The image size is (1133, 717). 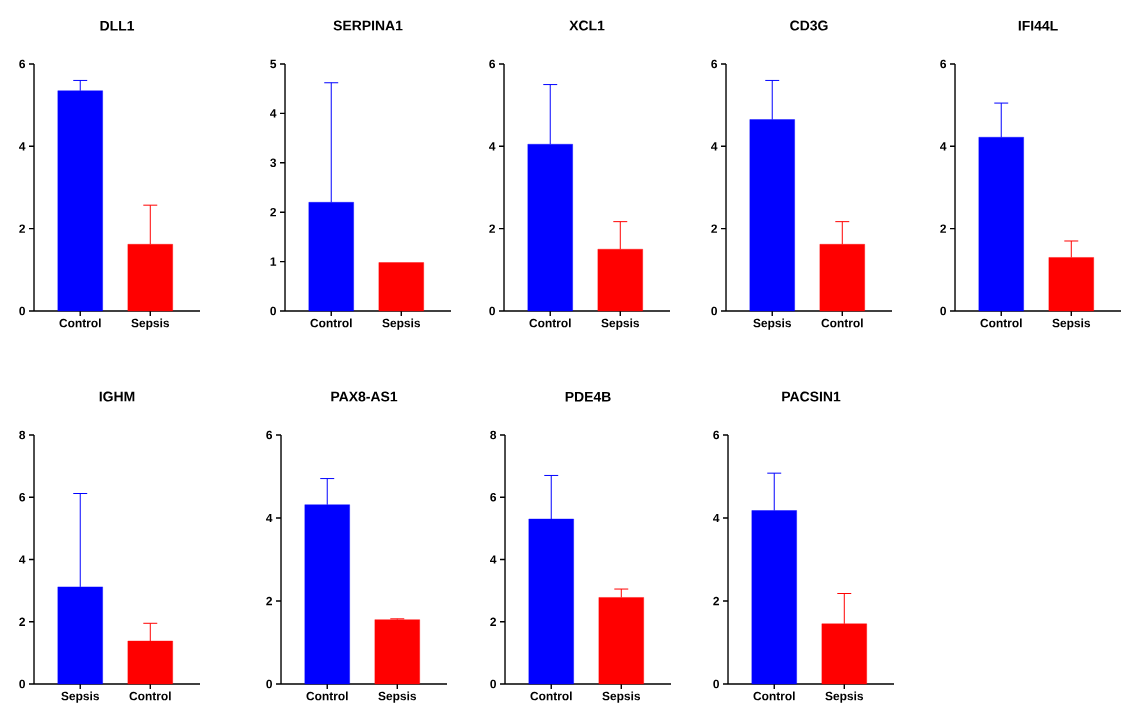 I want to click on y-tick-label: 5, so click(x=273, y=64).